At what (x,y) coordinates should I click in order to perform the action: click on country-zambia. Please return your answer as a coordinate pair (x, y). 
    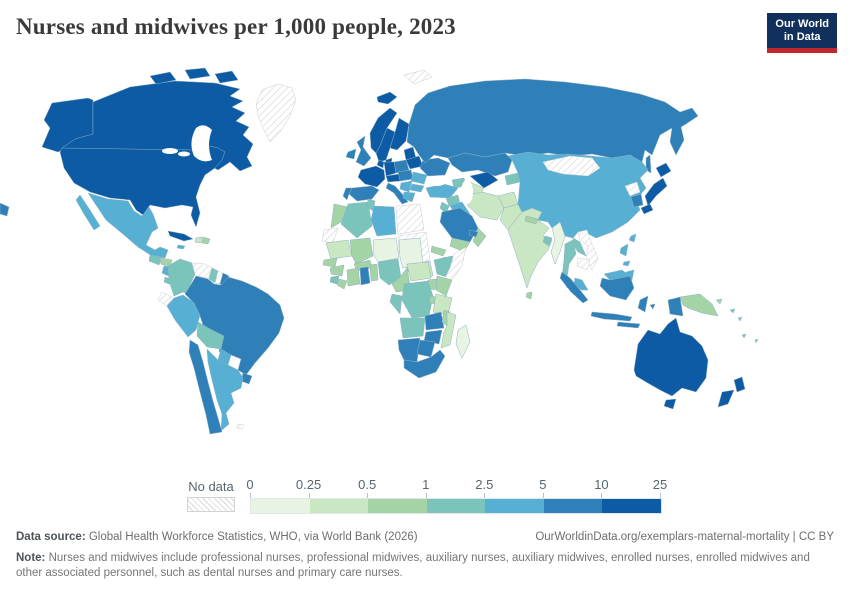
    Looking at the image, I should click on (434, 321).